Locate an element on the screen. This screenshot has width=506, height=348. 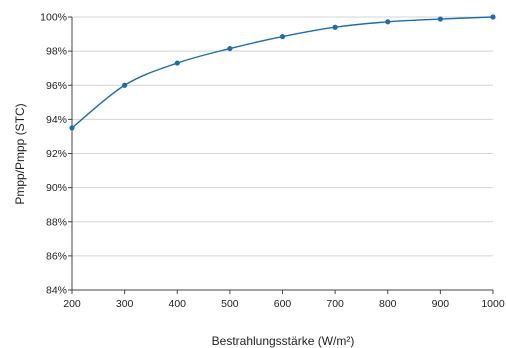
y-tick-labels: 84% 86% 88% 90% 92% 94% 96% 98% 100% is located at coordinates (53, 154).